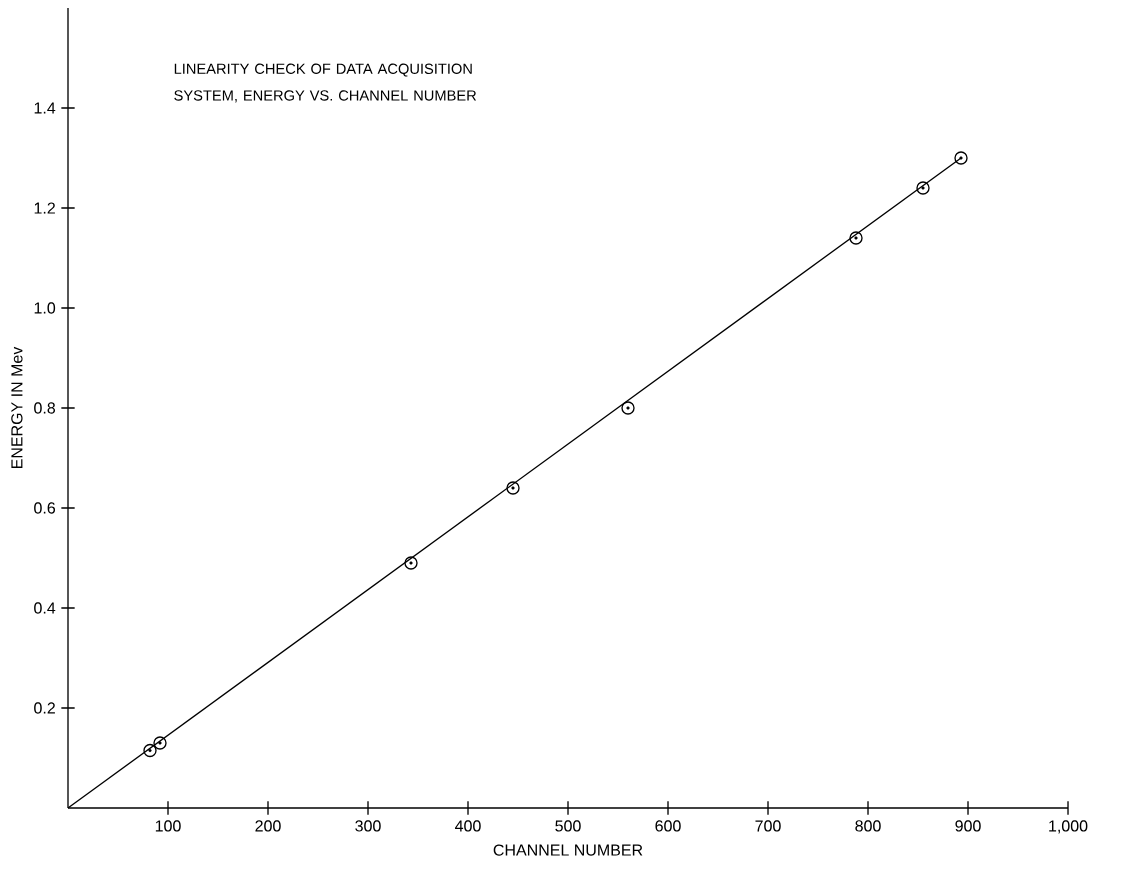 The height and width of the screenshot is (886, 1128). What do you see at coordinates (468, 826) in the screenshot?
I see `x-tick-label: 400` at bounding box center [468, 826].